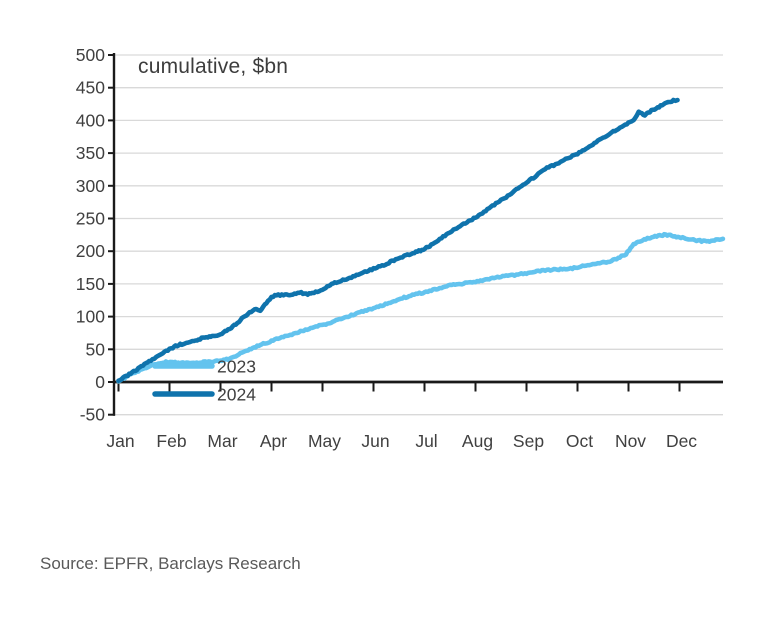 The image size is (780, 619). I want to click on y-tick-label: -50, so click(93, 415).